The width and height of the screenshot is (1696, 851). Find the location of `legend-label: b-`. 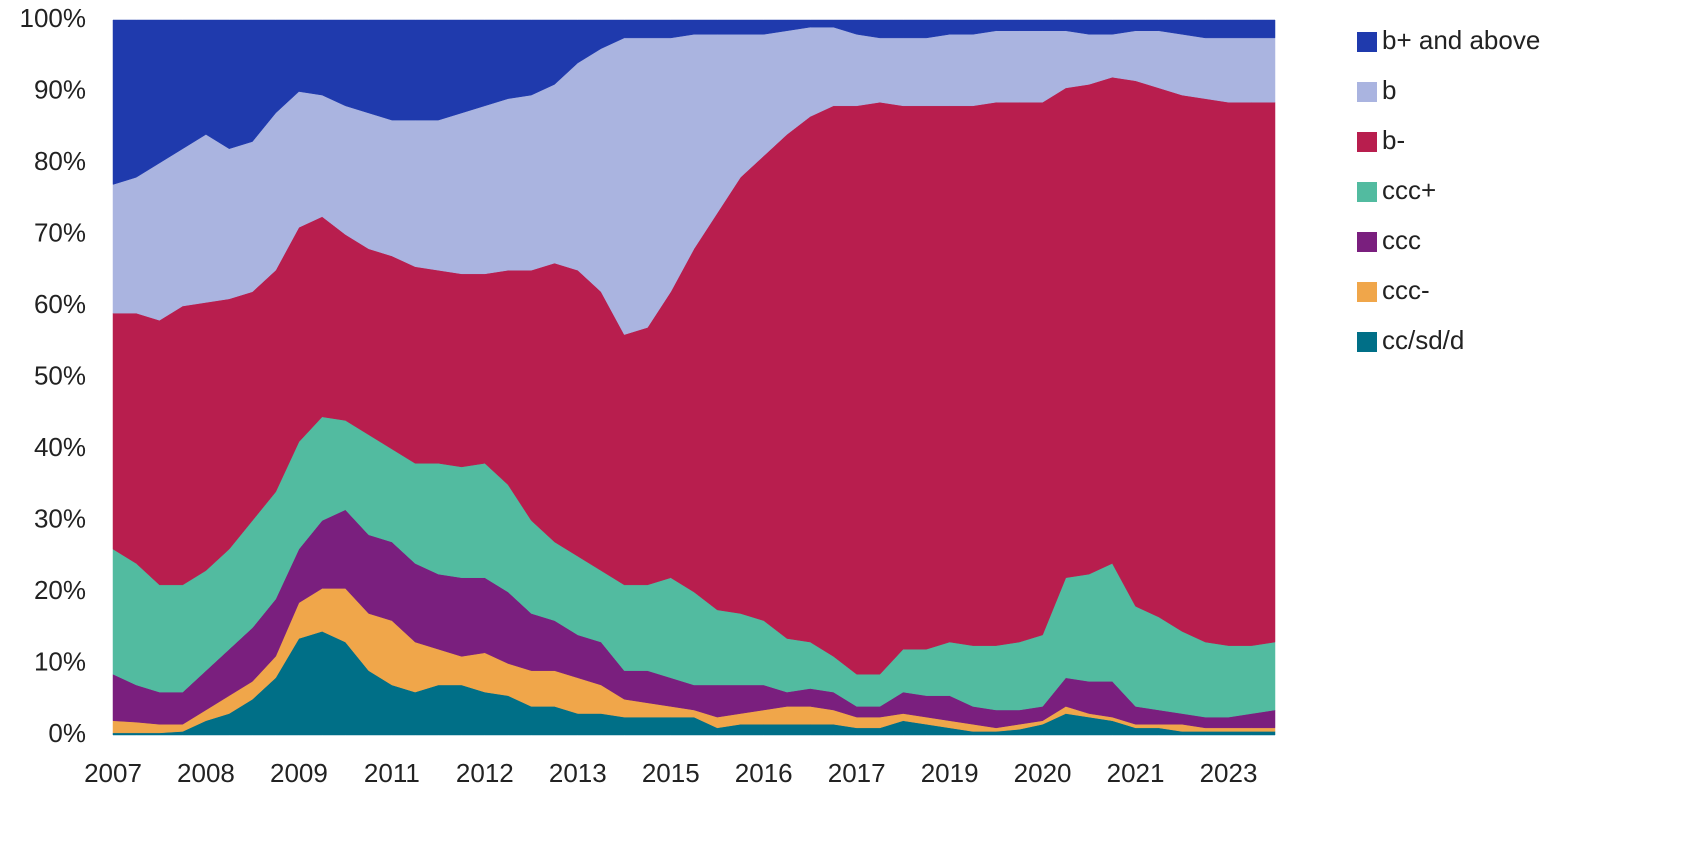

legend-label: b- is located at coordinates (1393, 140).